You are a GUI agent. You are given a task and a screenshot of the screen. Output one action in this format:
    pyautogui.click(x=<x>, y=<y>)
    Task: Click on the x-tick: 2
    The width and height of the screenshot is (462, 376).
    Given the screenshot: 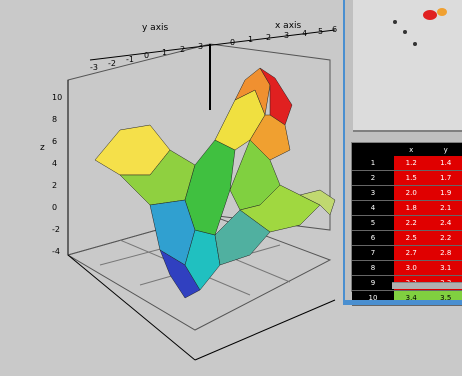 What is the action you would take?
    pyautogui.click(x=268, y=37)
    